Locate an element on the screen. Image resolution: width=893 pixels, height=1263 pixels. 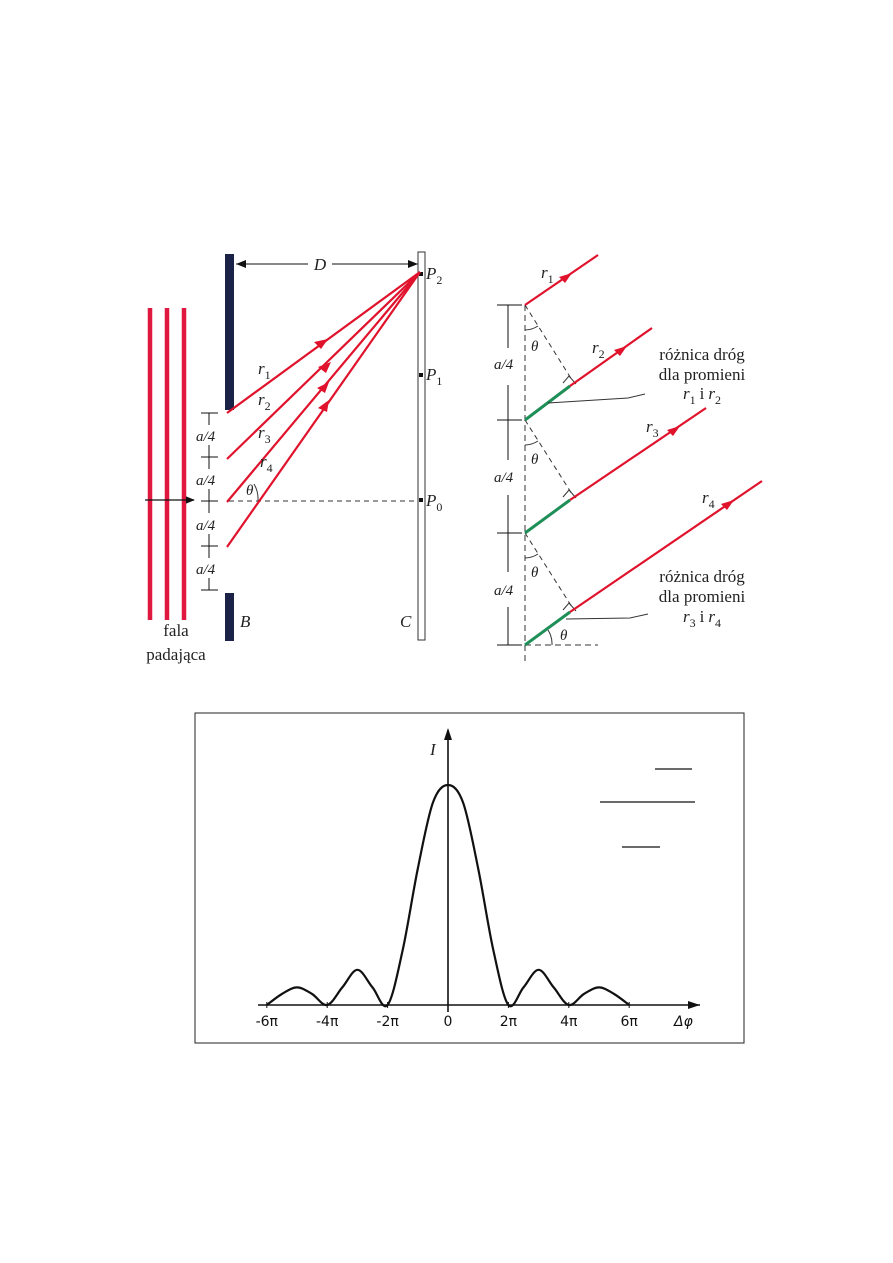
x-tick-label: 2π is located at coordinates (509, 1022).